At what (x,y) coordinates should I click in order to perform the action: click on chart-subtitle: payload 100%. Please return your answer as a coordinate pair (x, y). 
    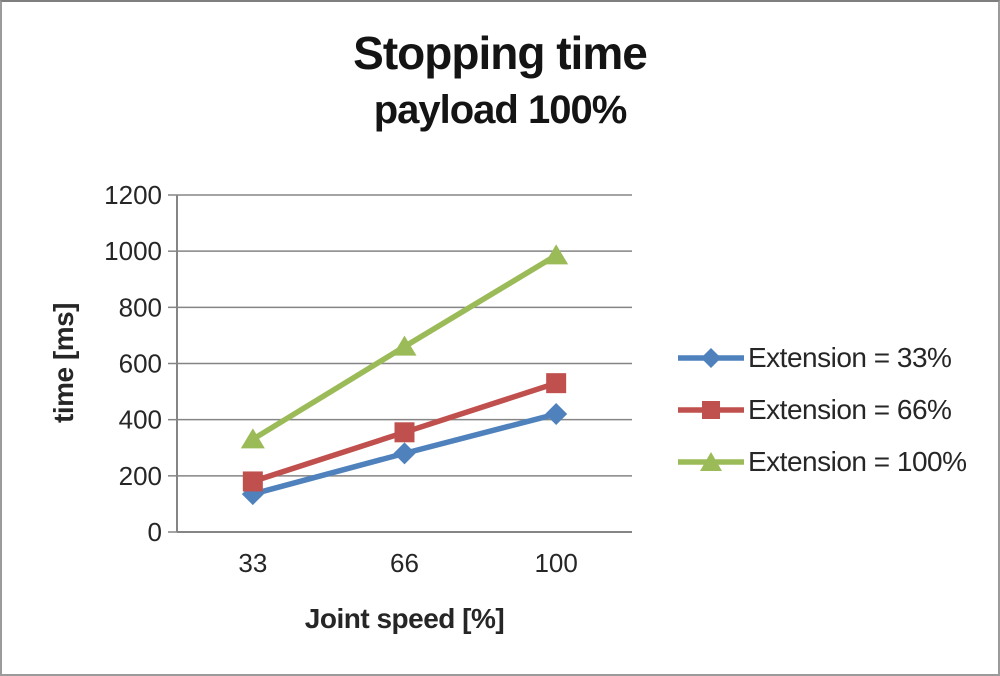
    Looking at the image, I should click on (500, 110).